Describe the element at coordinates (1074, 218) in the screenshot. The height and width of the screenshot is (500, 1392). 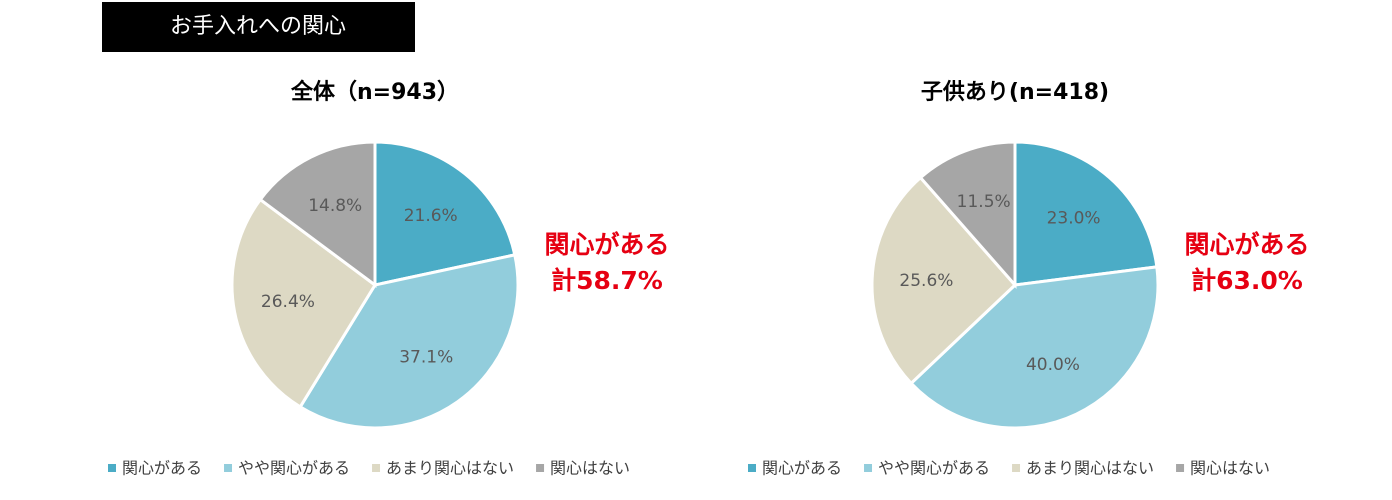
I see `data-label: 23.0%` at that location.